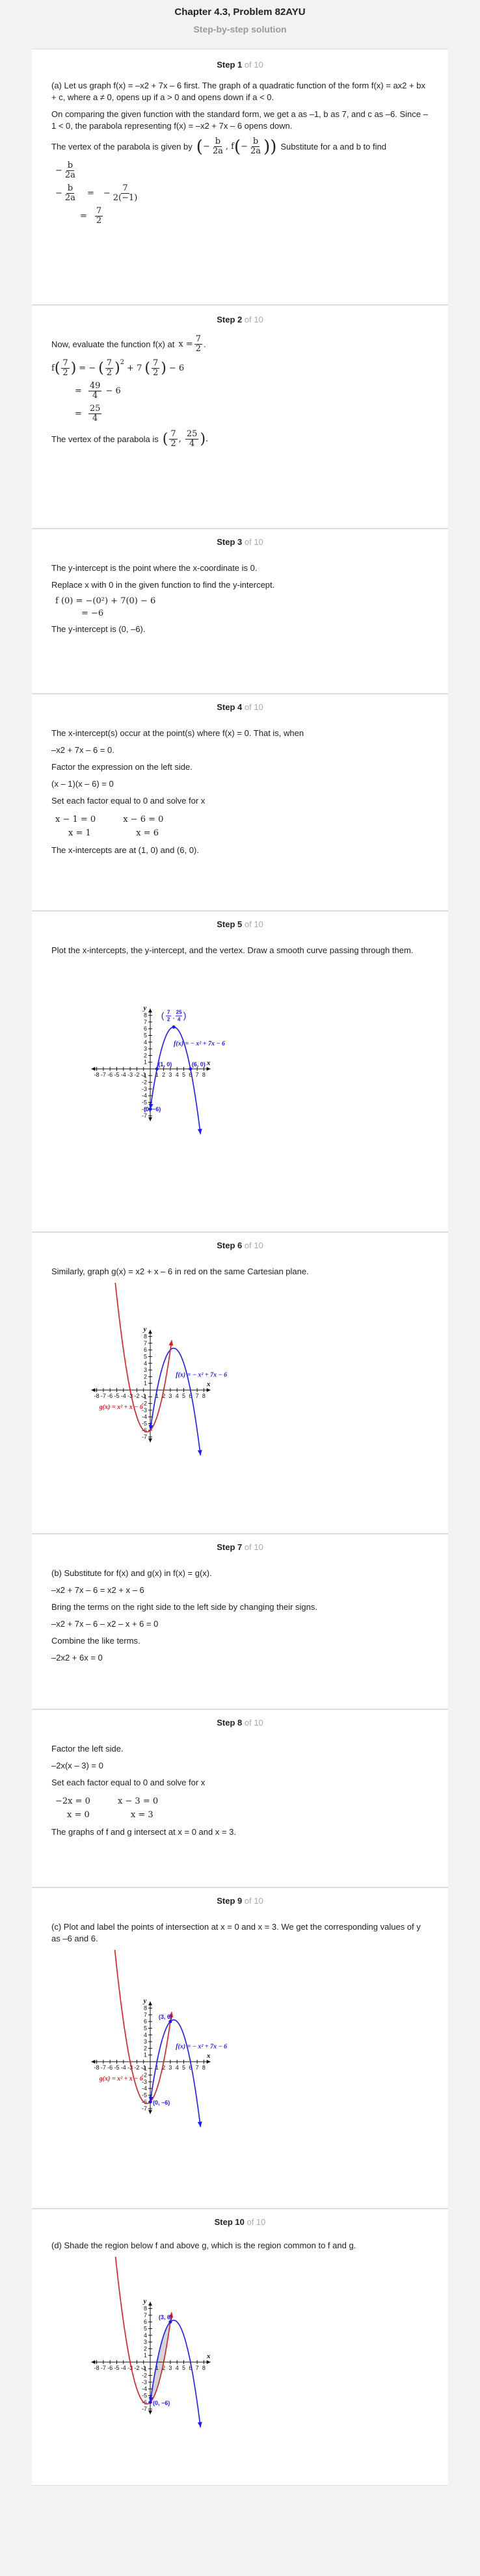 The height and width of the screenshot is (2576, 480). Describe the element at coordinates (230, 1547) in the screenshot. I see `step-label: Step 7` at that location.